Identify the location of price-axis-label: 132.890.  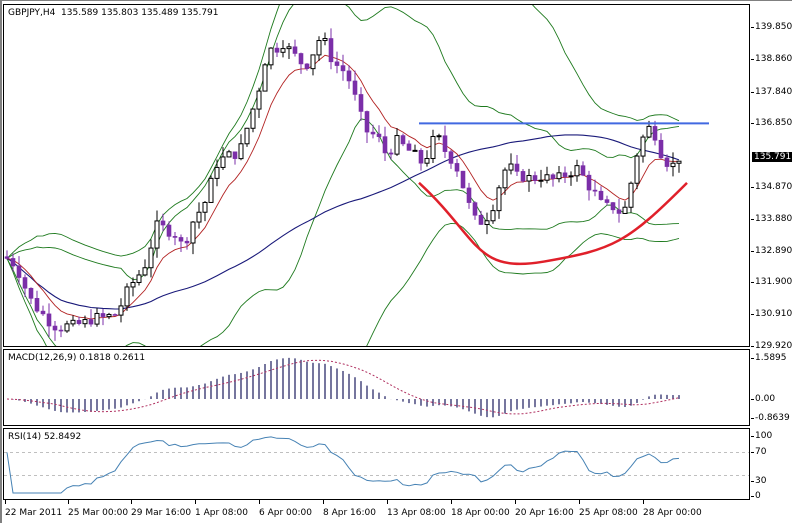
(771, 250).